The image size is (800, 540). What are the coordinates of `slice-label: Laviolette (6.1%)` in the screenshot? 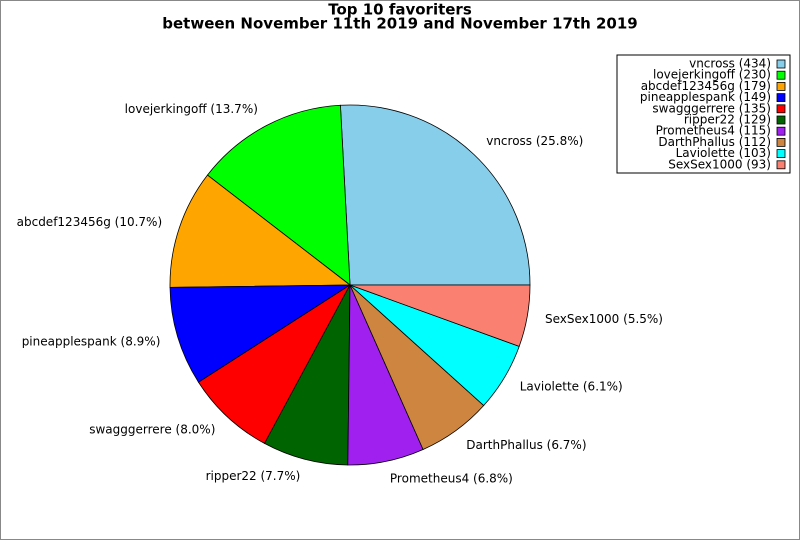 It's located at (571, 386).